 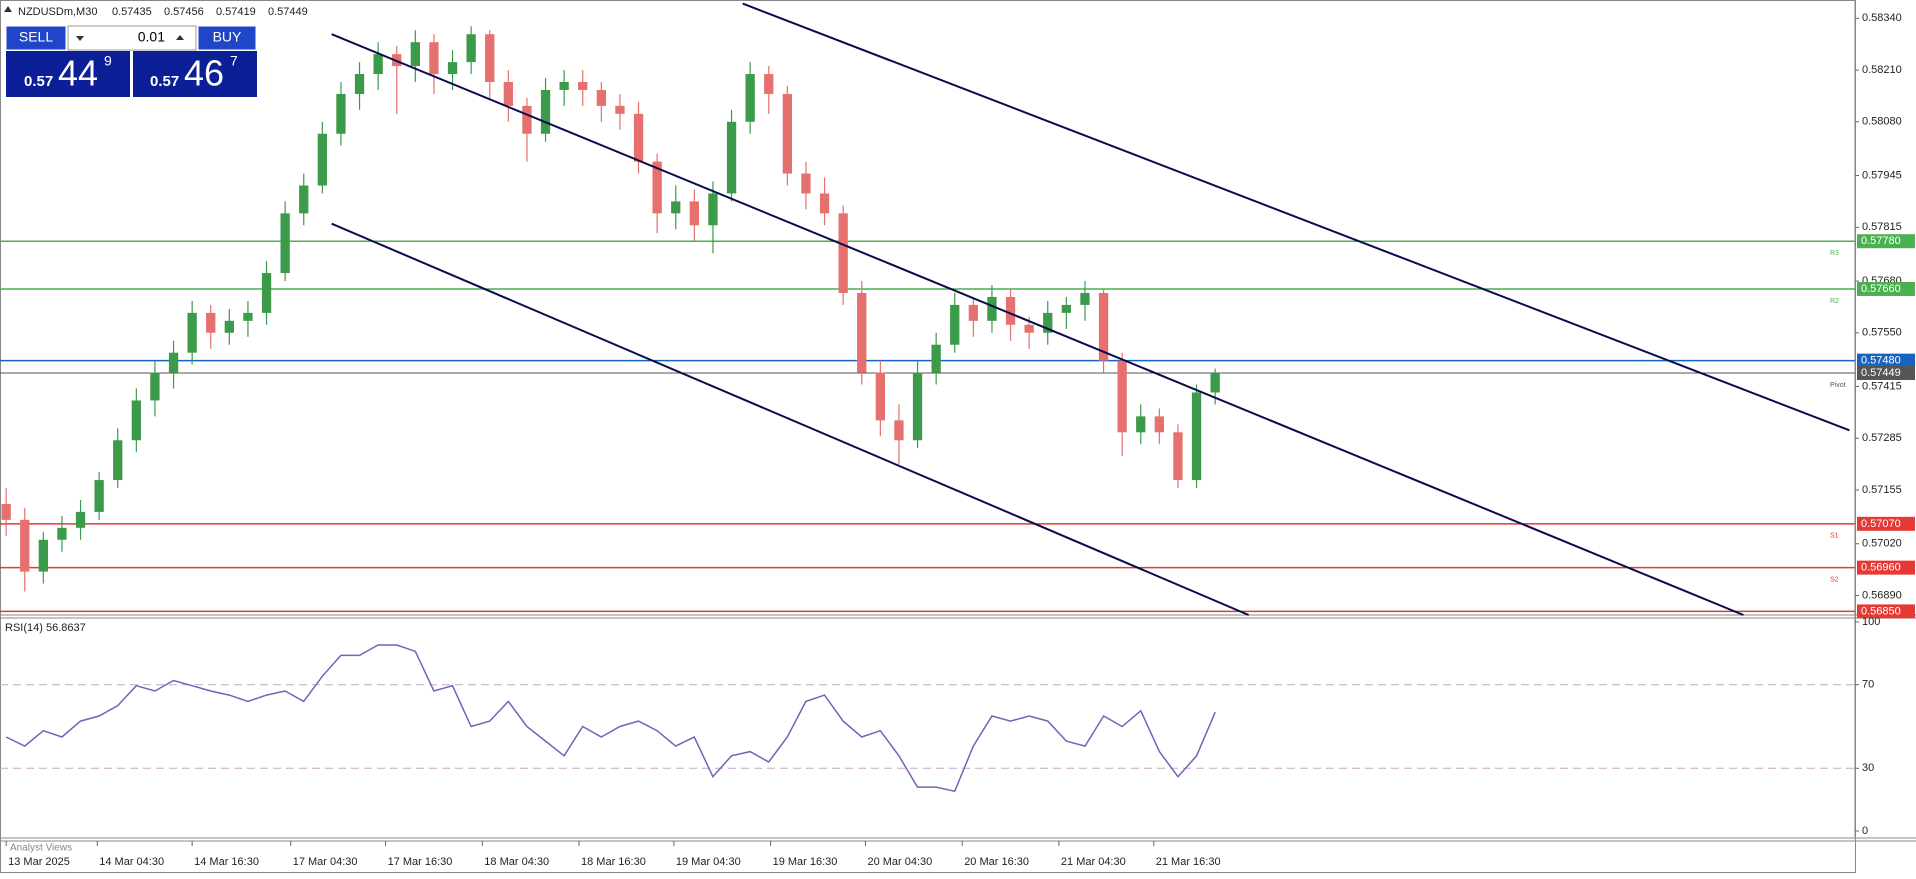 I want to click on ask-box, so click(x=195, y=74).